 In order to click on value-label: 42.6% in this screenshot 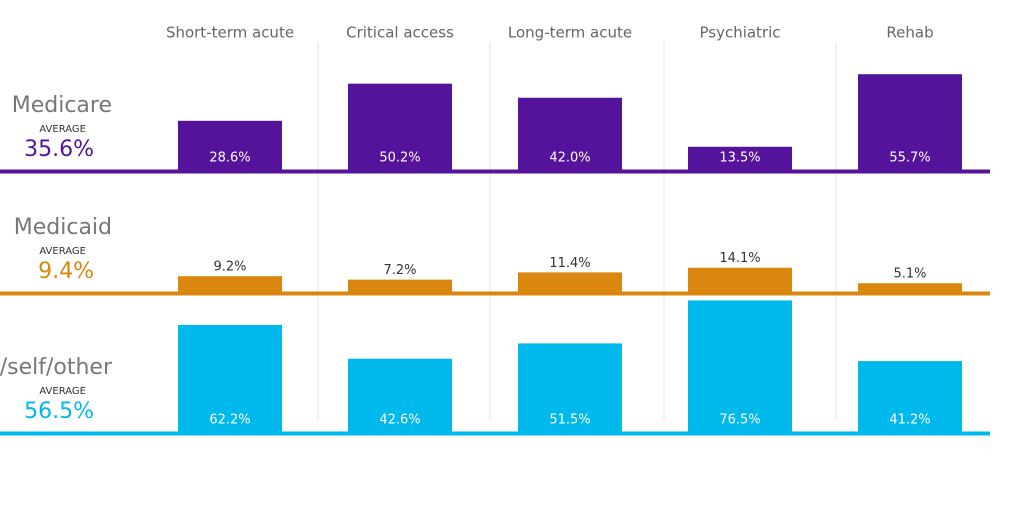, I will do `click(399, 420)`.